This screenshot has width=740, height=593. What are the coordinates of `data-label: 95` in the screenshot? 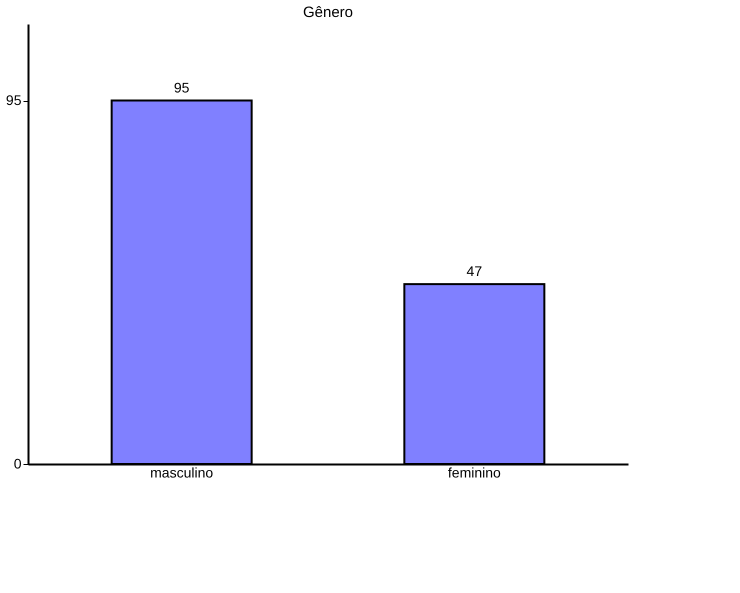 It's located at (182, 88).